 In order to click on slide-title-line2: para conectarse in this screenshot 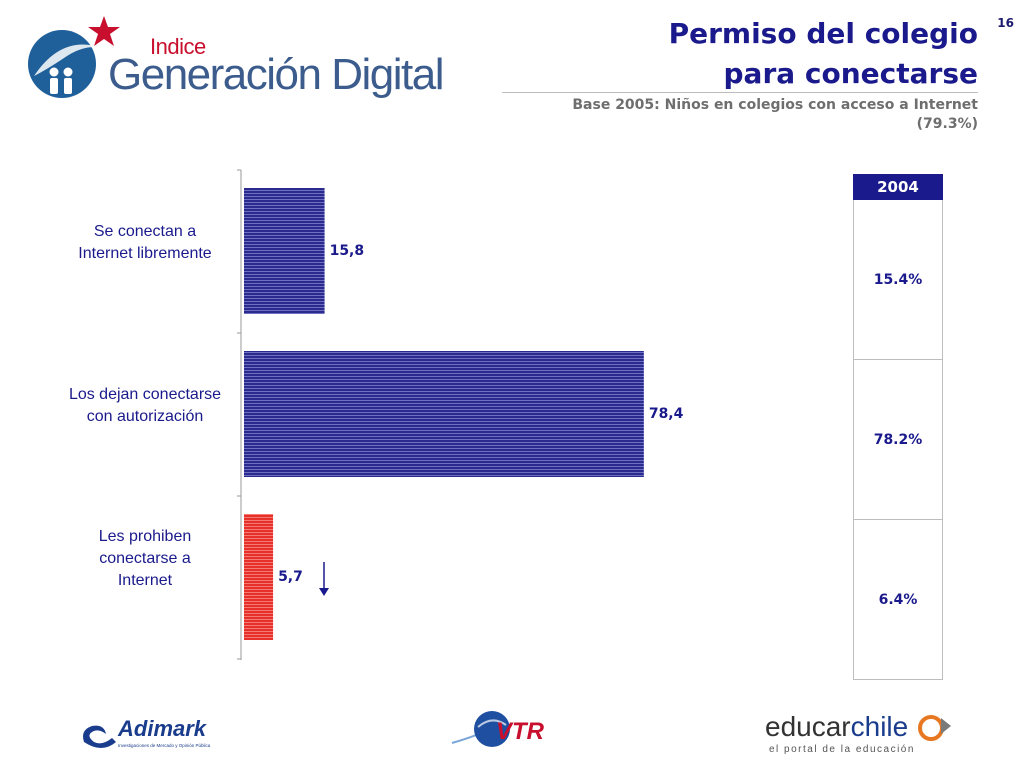, I will do `click(851, 73)`.